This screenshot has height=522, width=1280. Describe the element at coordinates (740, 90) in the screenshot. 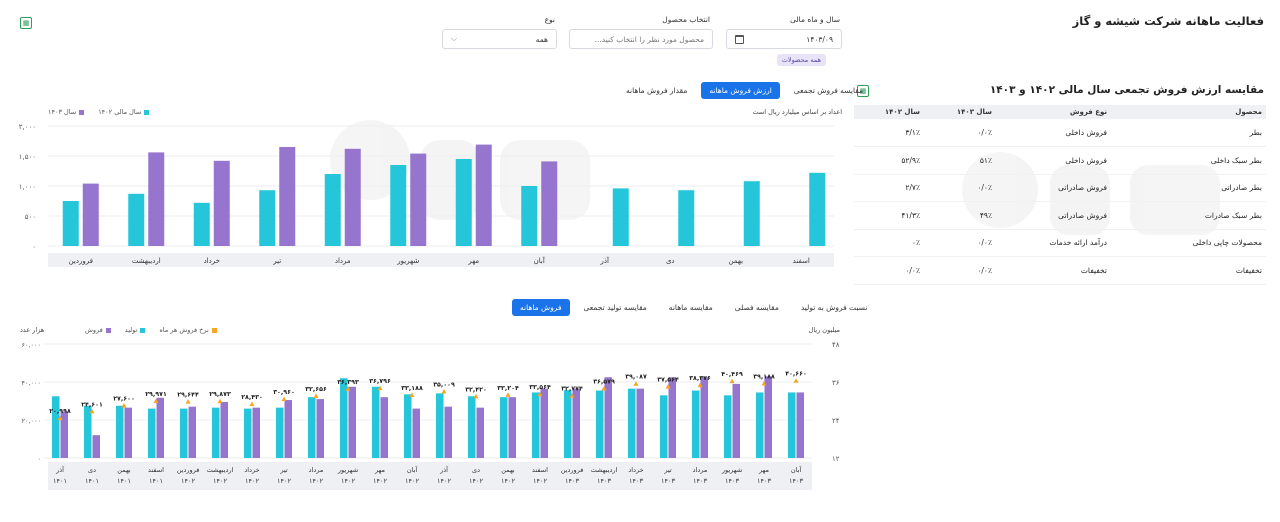

I see `tab-monthly-value: ارزش فروش ماهانه` at that location.